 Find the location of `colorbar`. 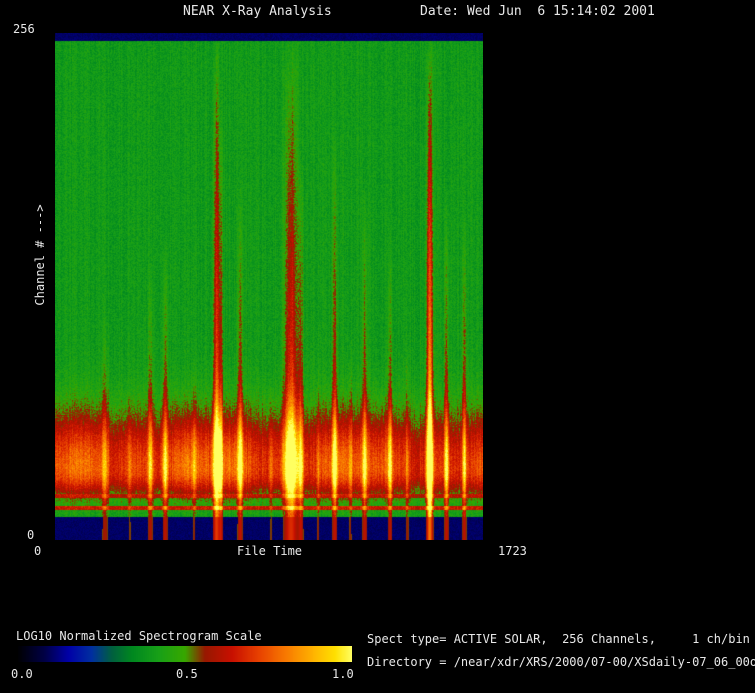

colorbar is located at coordinates (185, 654).